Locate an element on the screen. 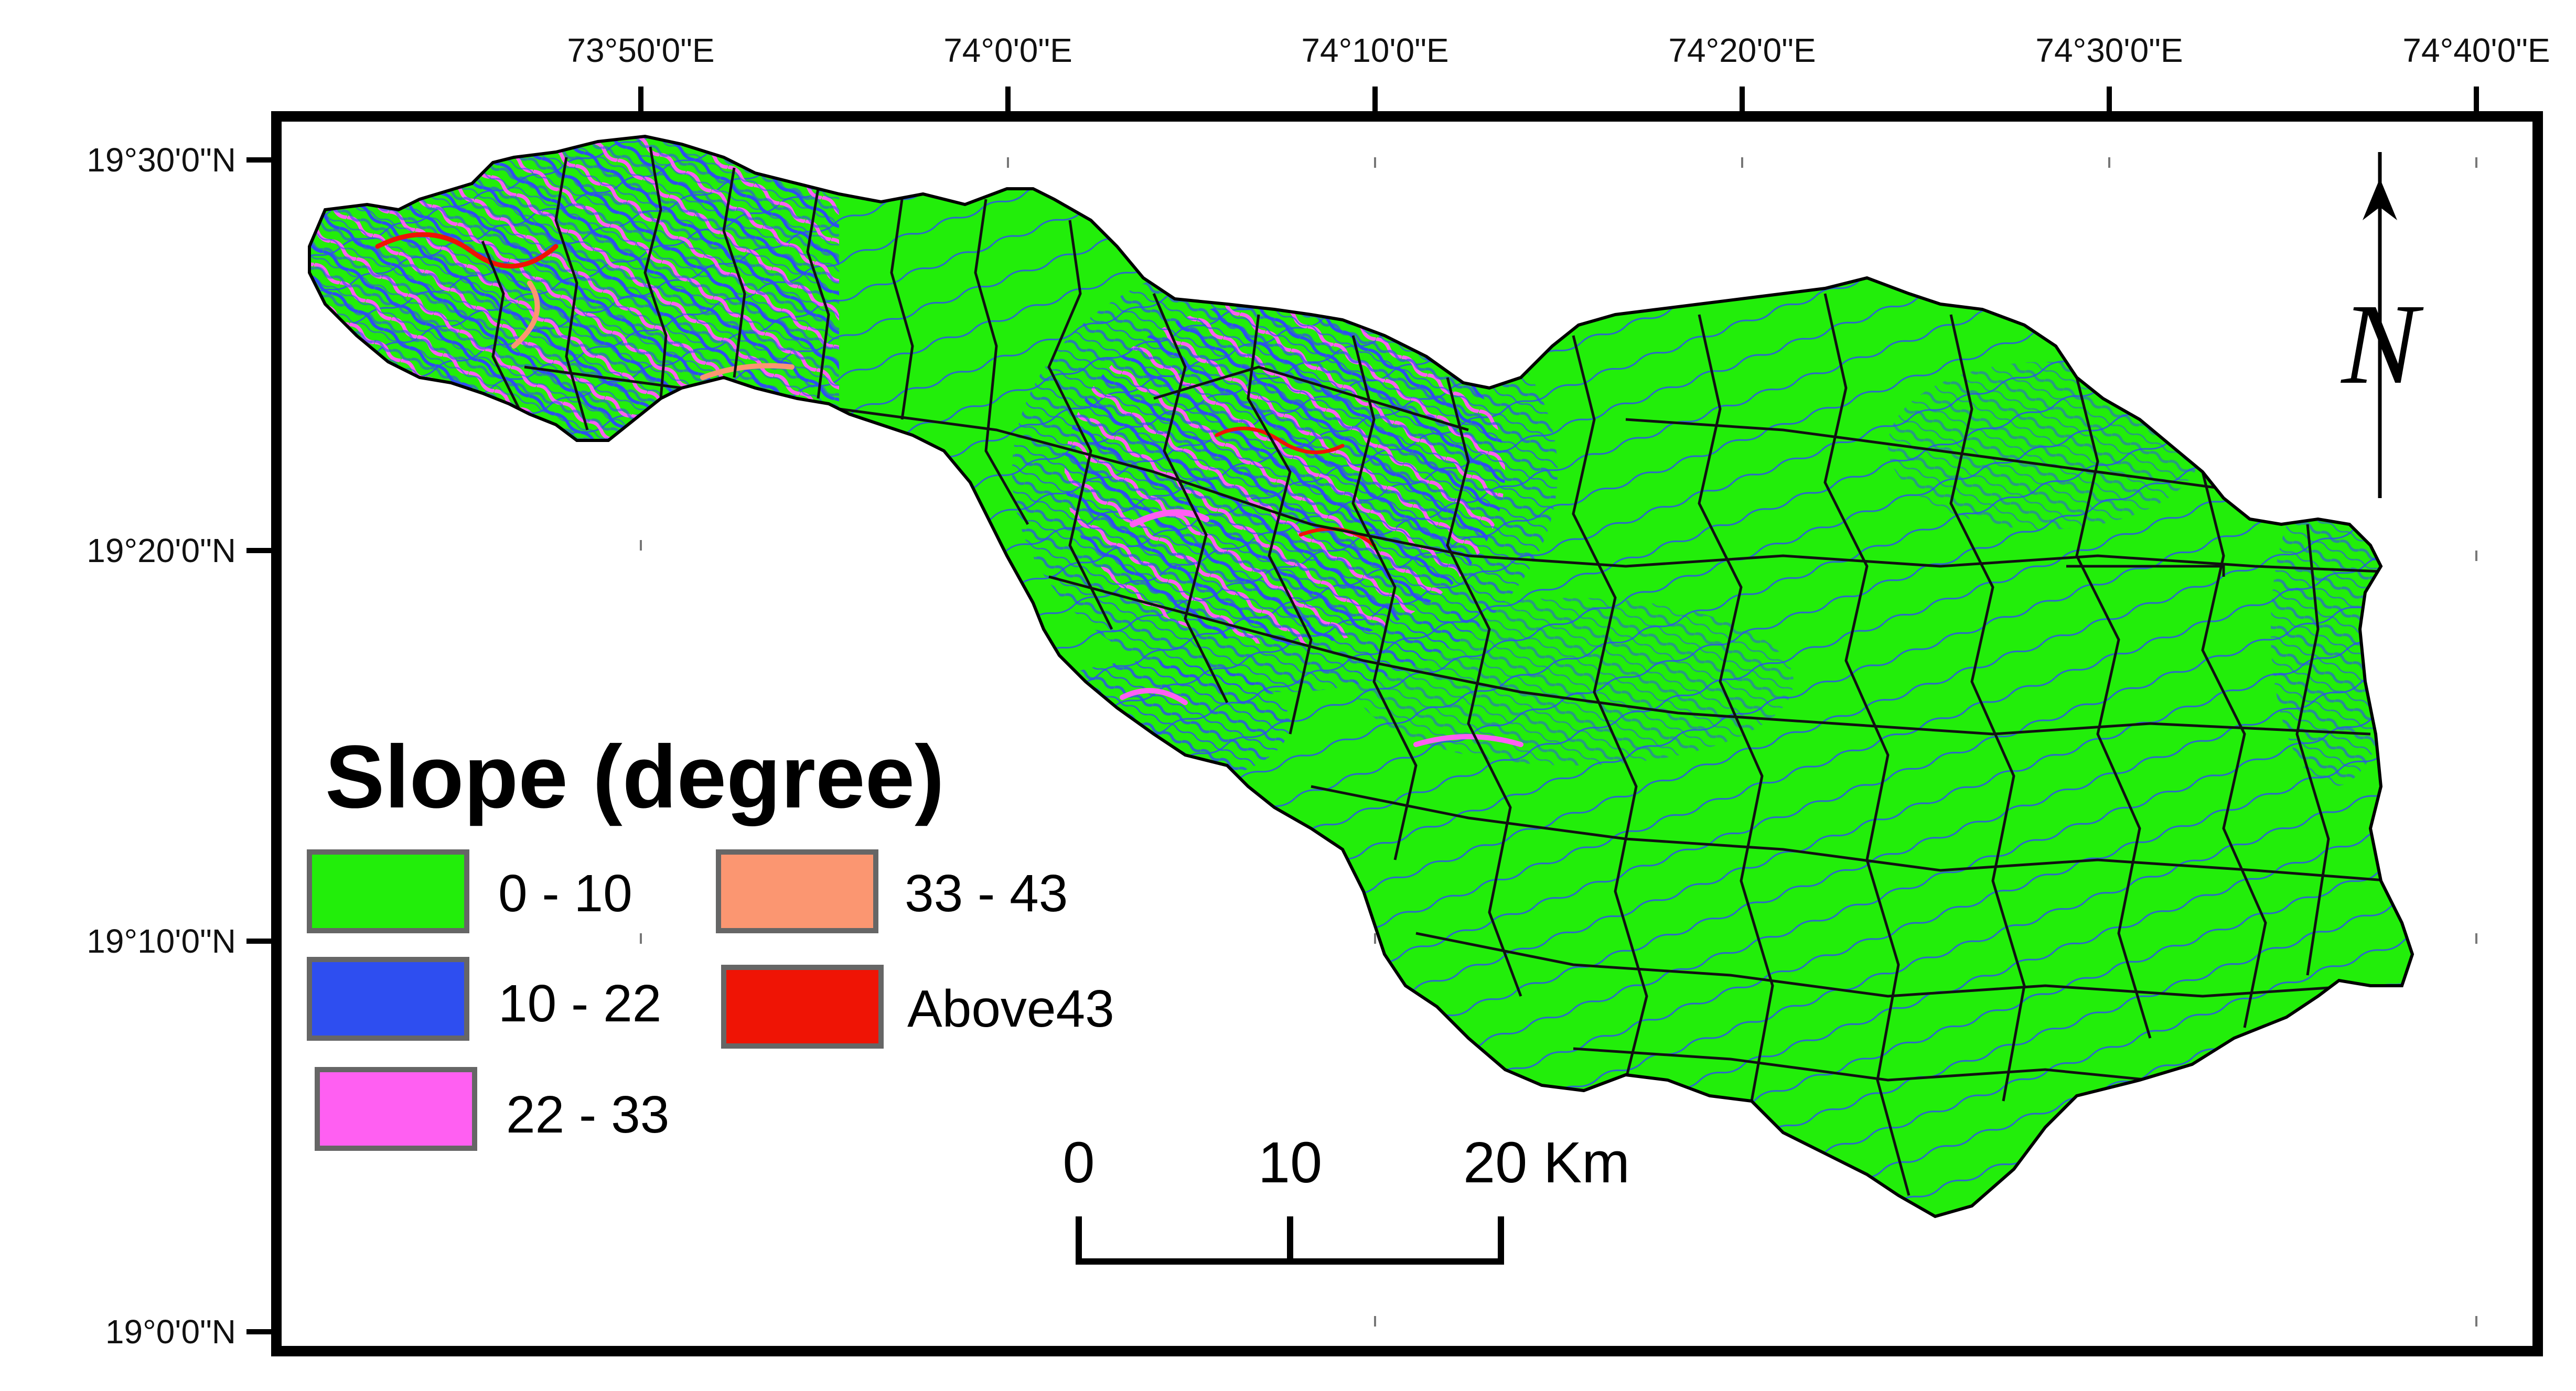  lon-label: 74°30'0"E is located at coordinates (2109, 50).